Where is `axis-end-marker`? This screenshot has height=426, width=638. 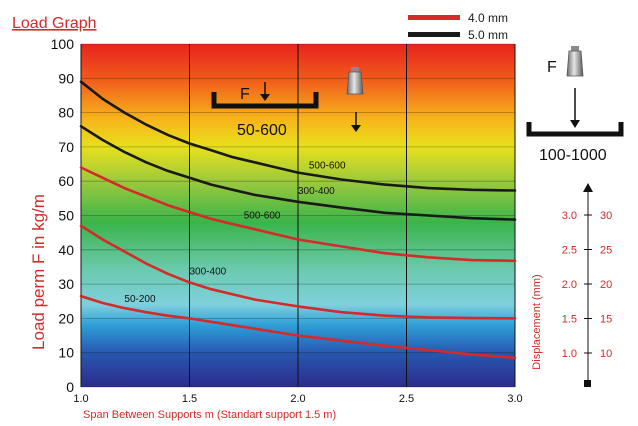
axis-end-marker is located at coordinates (587, 383).